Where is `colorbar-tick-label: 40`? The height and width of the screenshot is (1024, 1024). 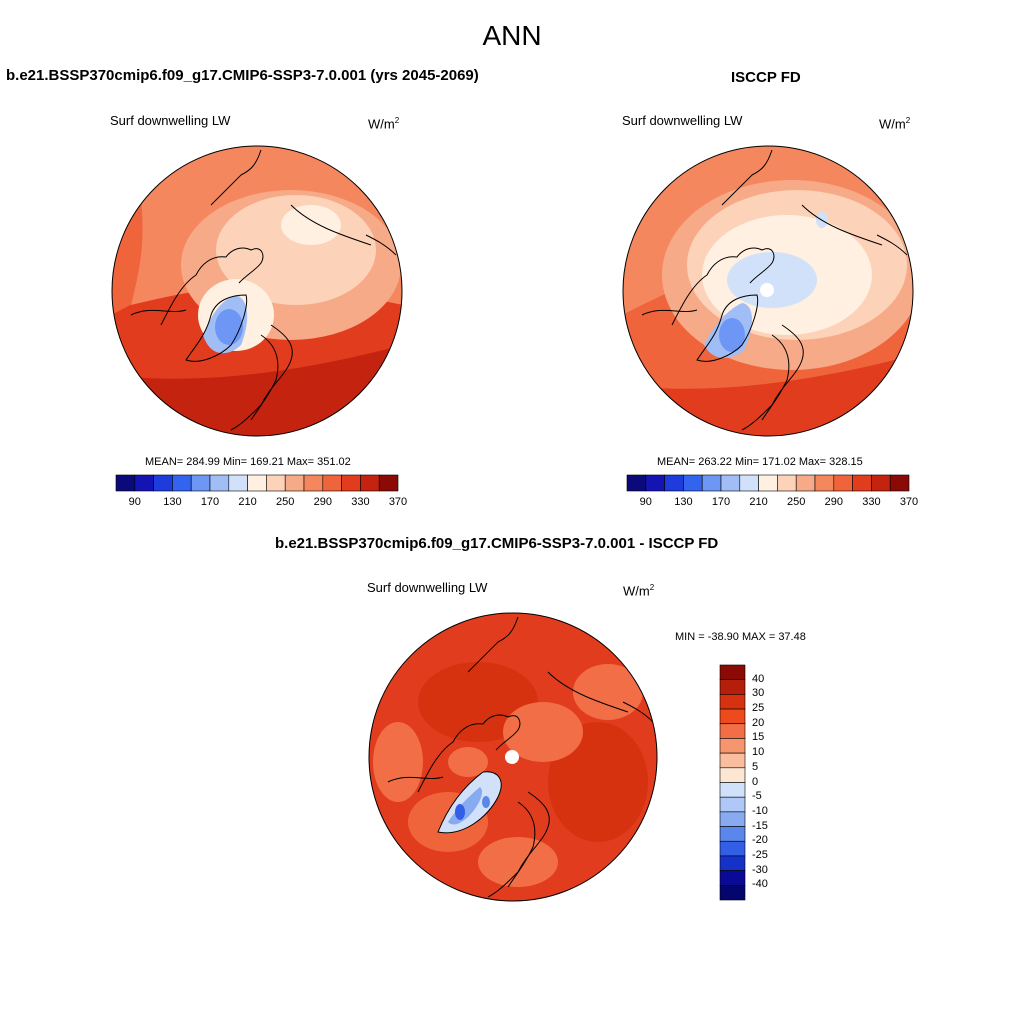 colorbar-tick-label: 40 is located at coordinates (758, 678).